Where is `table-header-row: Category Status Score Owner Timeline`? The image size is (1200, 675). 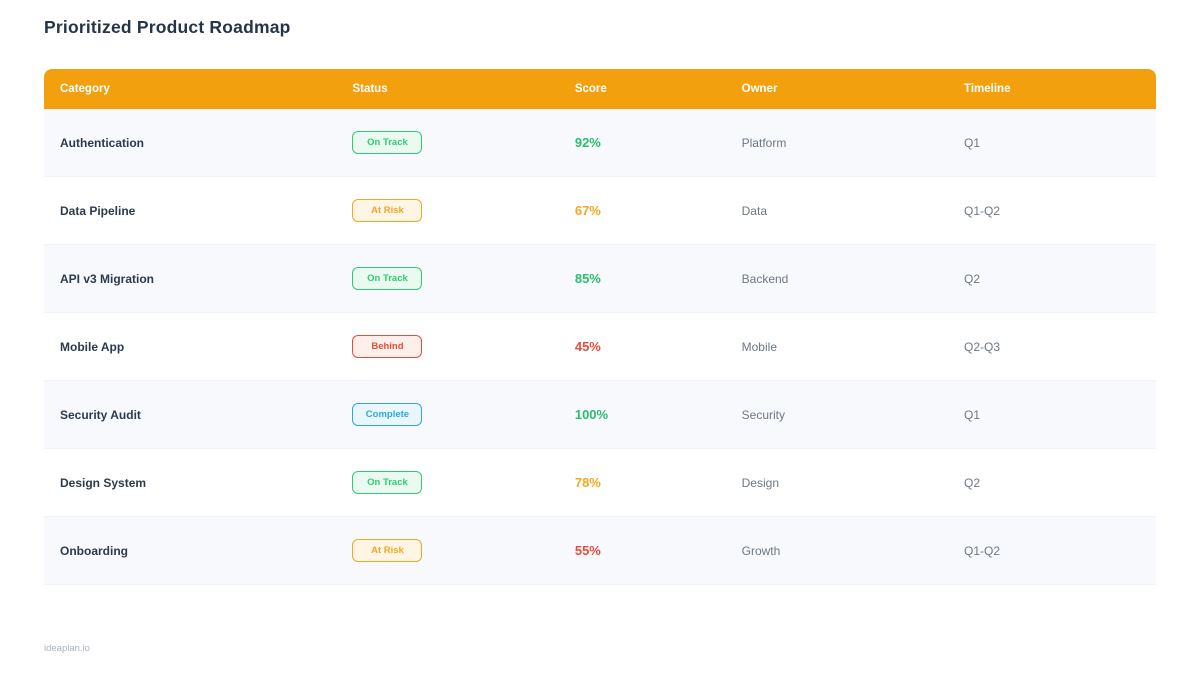
table-header-row: Category Status Score Owner Timeline is located at coordinates (600, 89).